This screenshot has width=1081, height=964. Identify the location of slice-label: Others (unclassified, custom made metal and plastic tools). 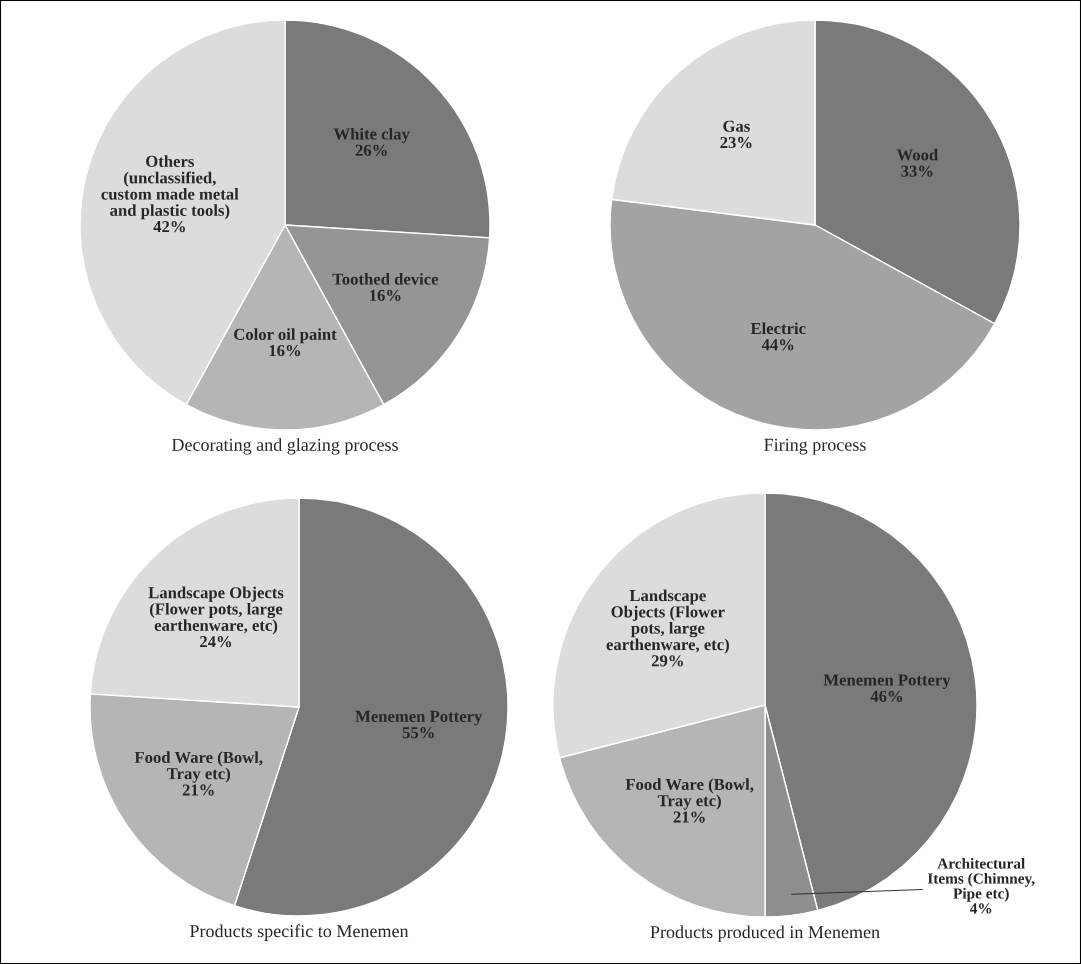
(170, 187).